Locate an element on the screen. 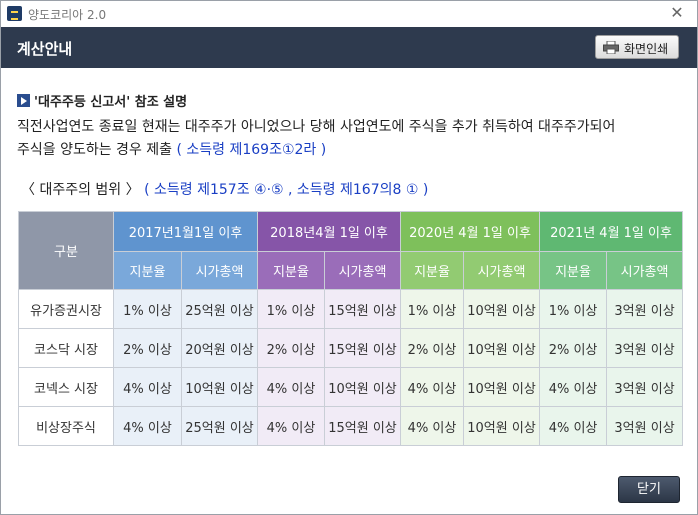 This screenshot has height=515, width=698. print-screen-button: 화면인쇄 is located at coordinates (637, 47).